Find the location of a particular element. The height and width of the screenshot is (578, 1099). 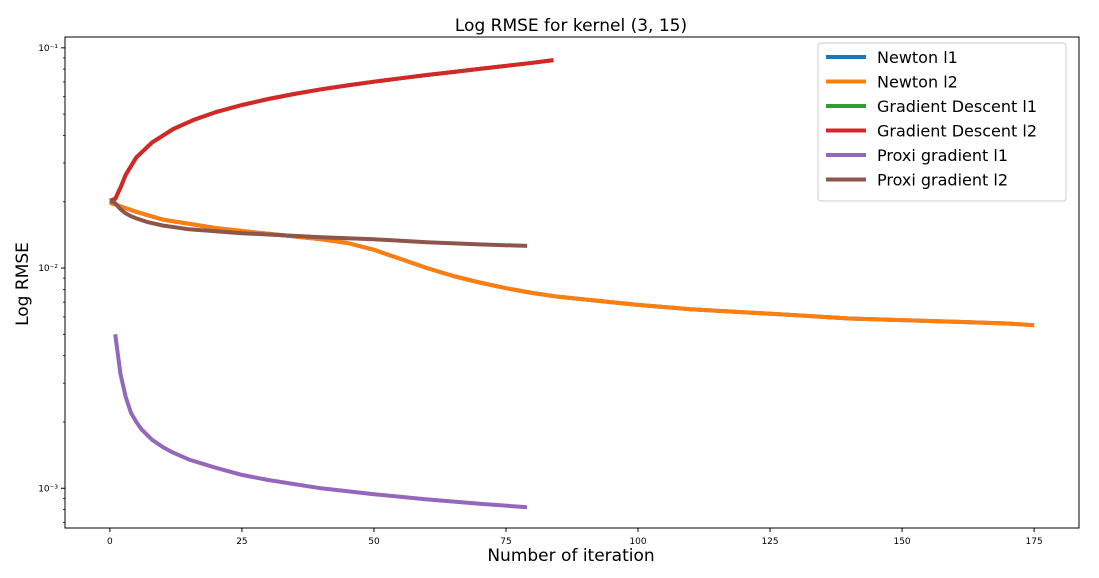

x-tick-label: 75 is located at coordinates (505, 542).